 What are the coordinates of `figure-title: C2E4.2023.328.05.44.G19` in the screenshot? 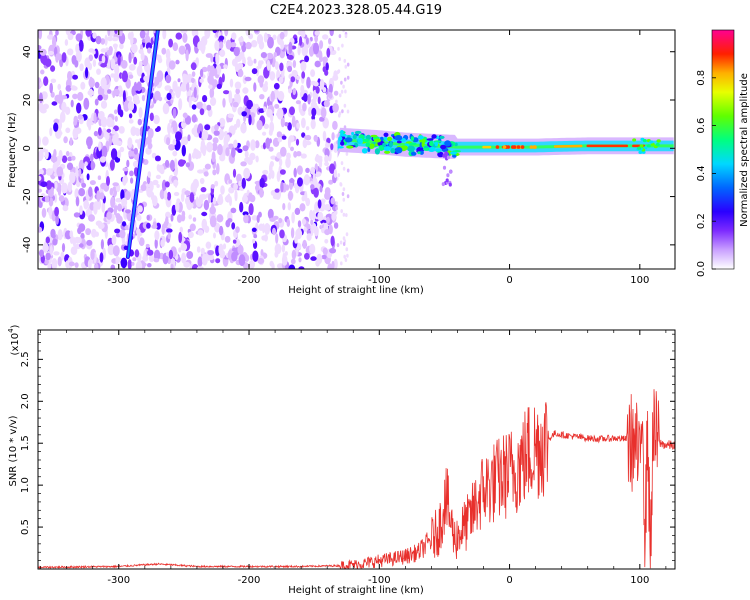 It's located at (356, 10).